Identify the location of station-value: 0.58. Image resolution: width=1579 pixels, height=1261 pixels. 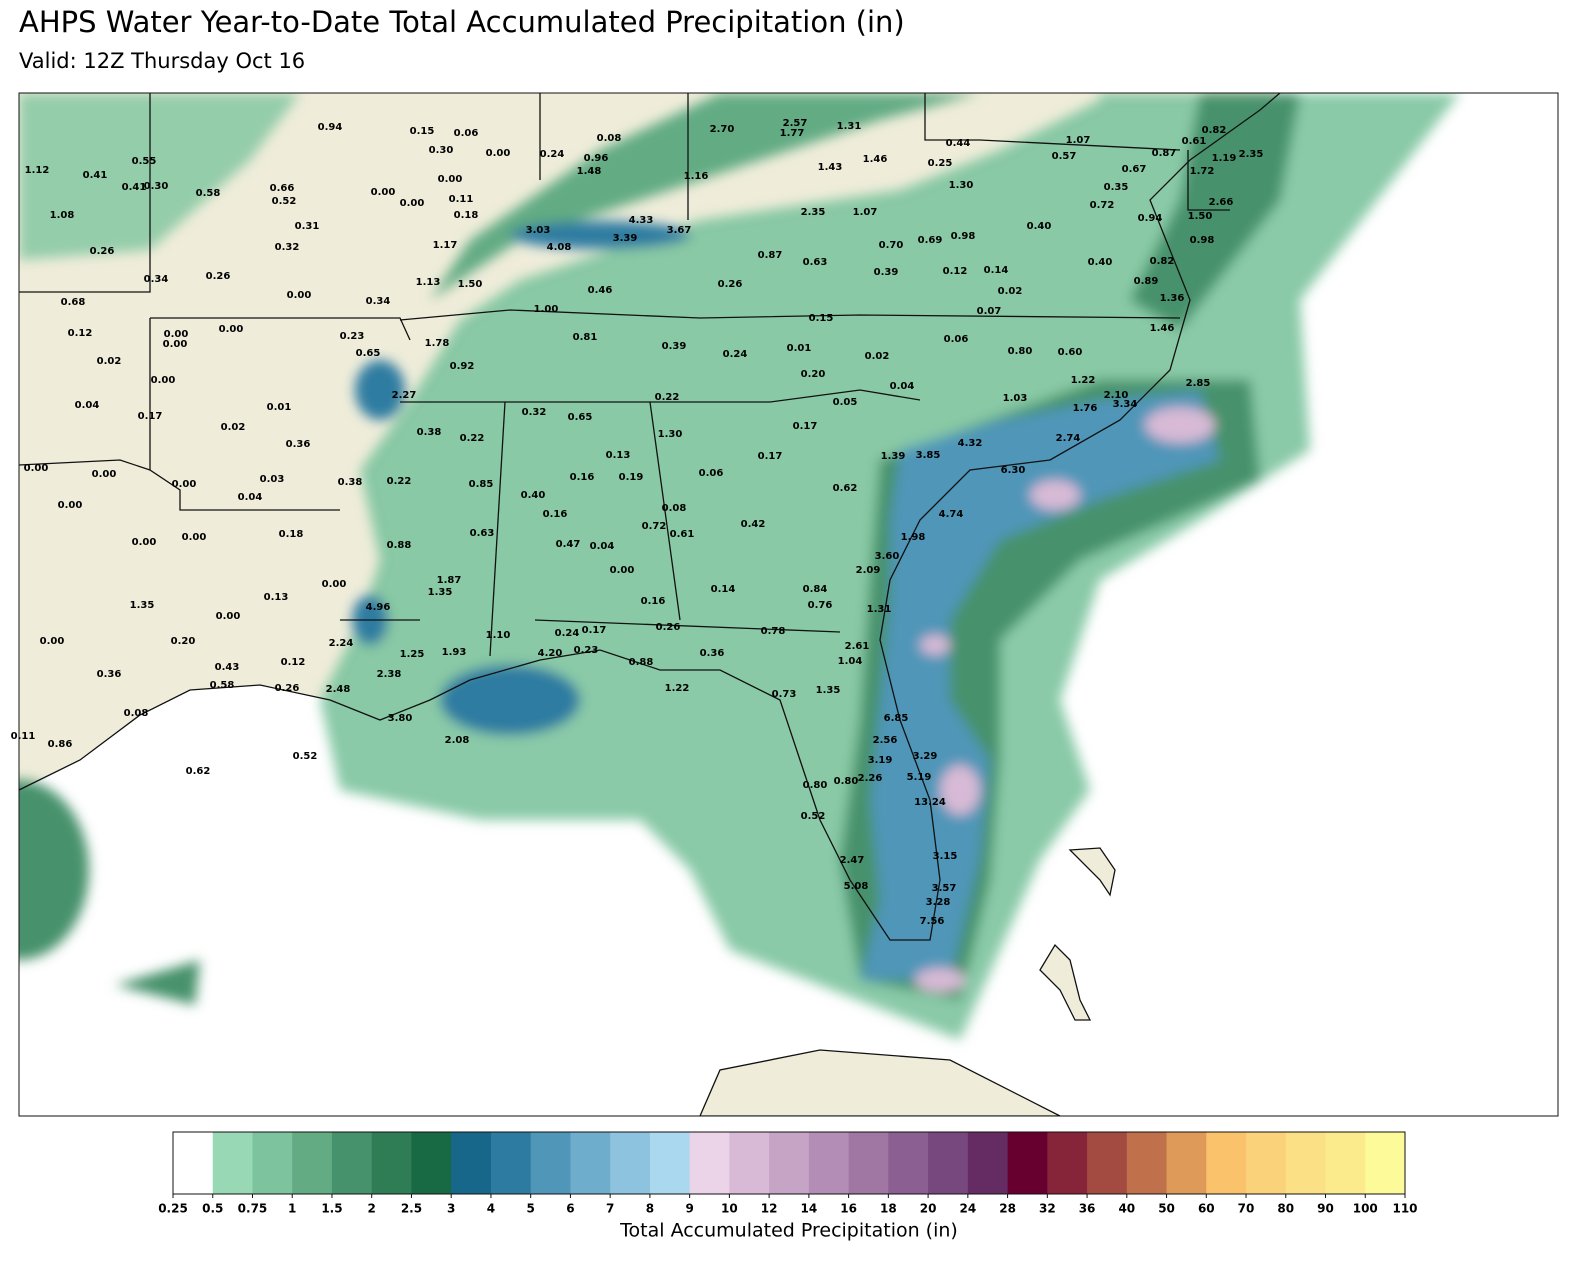
(222, 685).